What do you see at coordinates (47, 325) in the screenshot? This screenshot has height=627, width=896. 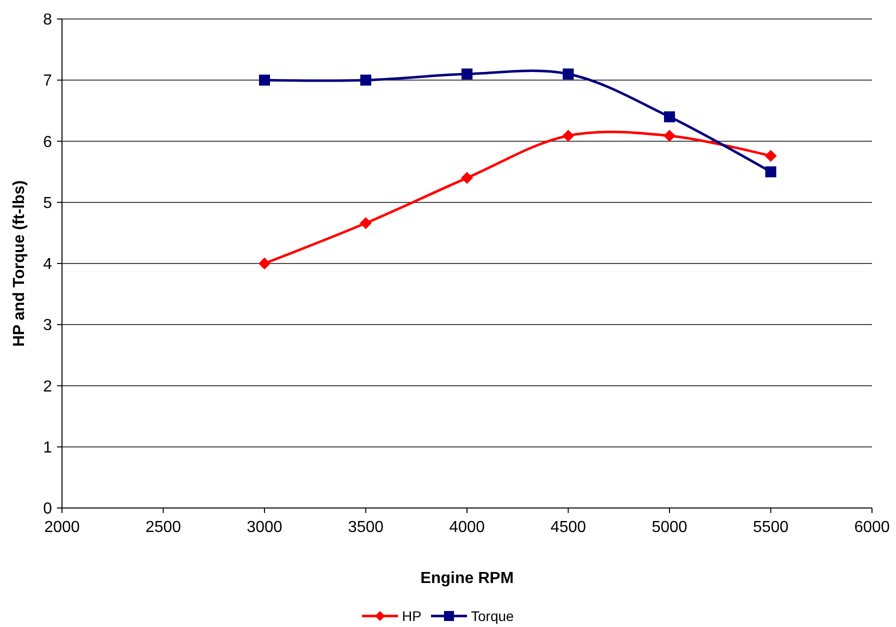 I see `y-tick-label: 3` at bounding box center [47, 325].